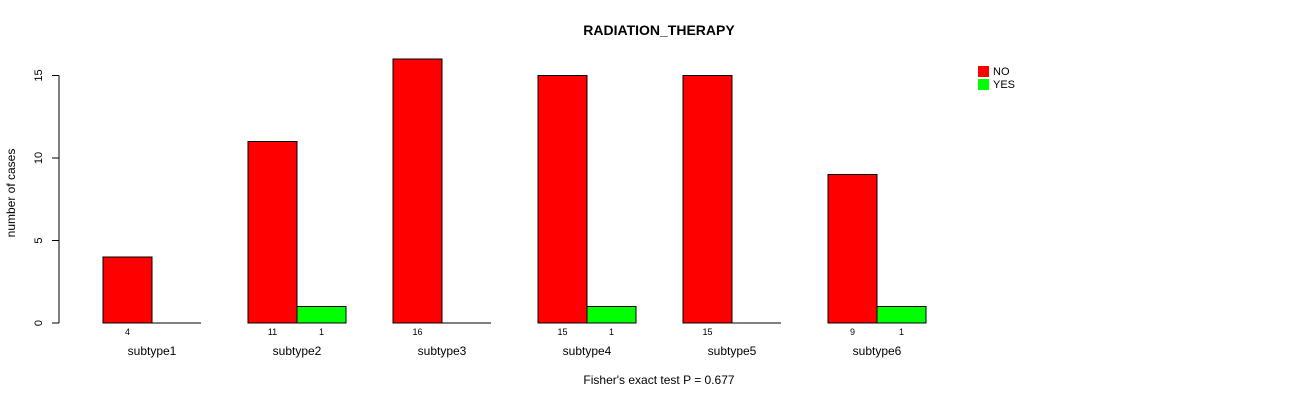 The image size is (1290, 400). Describe the element at coordinates (983, 84) in the screenshot. I see `legend-swatch-yes` at that location.